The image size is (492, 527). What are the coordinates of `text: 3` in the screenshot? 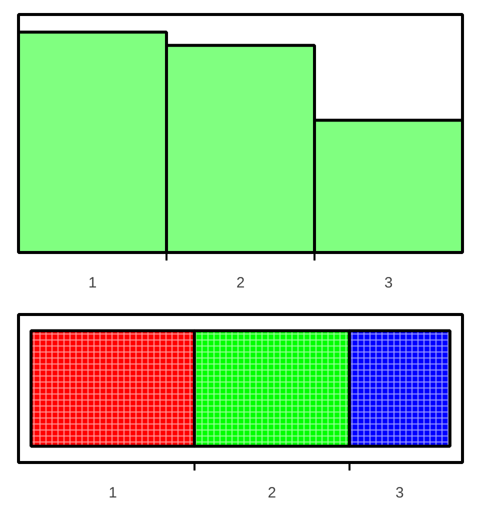 It's located at (388, 283).